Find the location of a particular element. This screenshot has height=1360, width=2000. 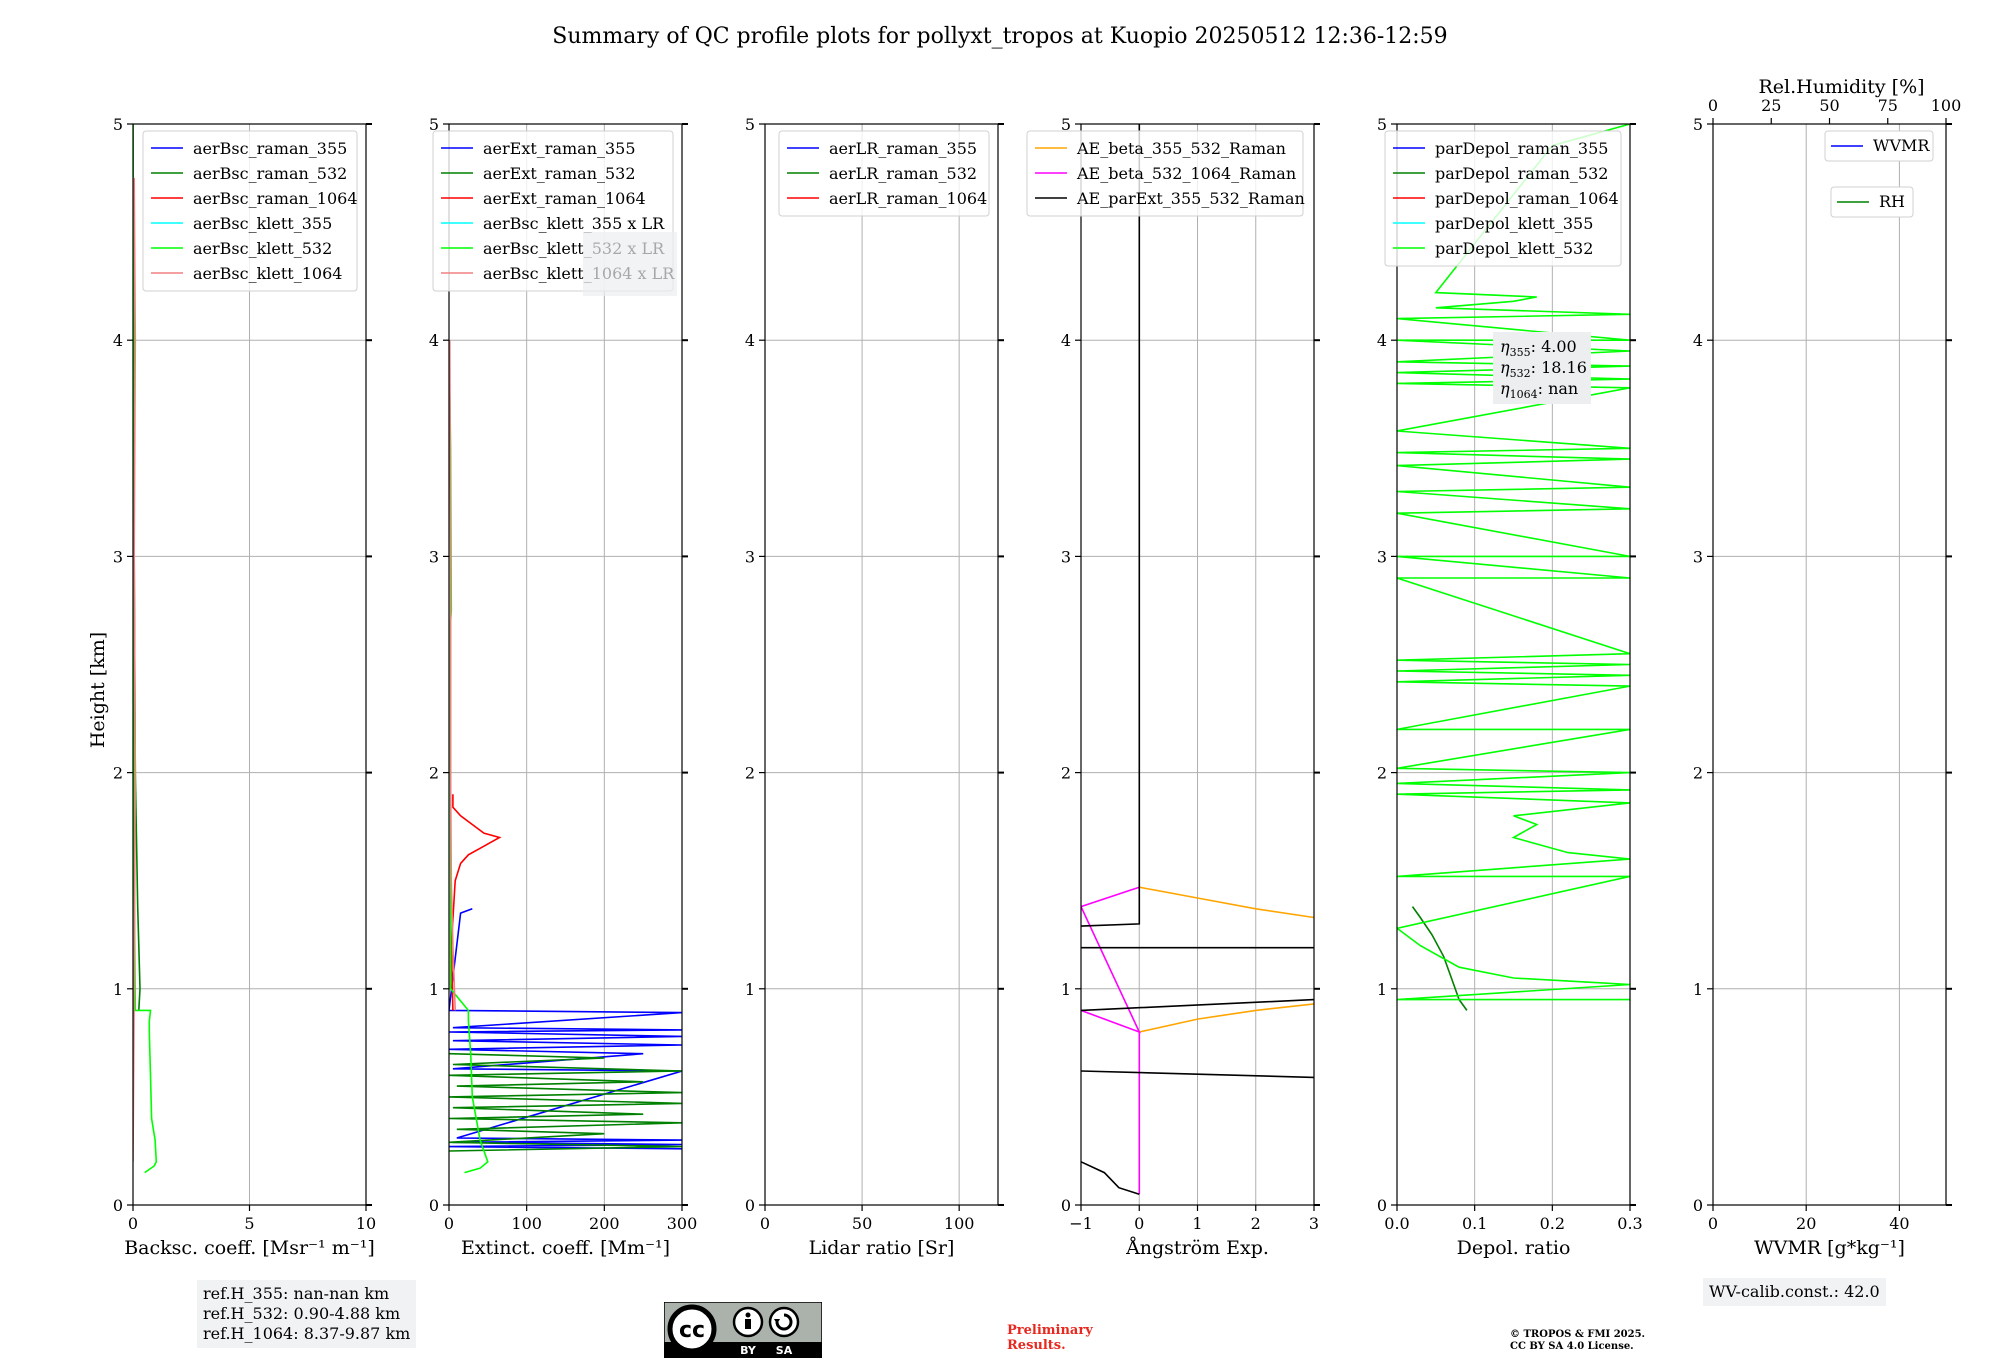

top-x-tick-label: 75 is located at coordinates (1888, 105).